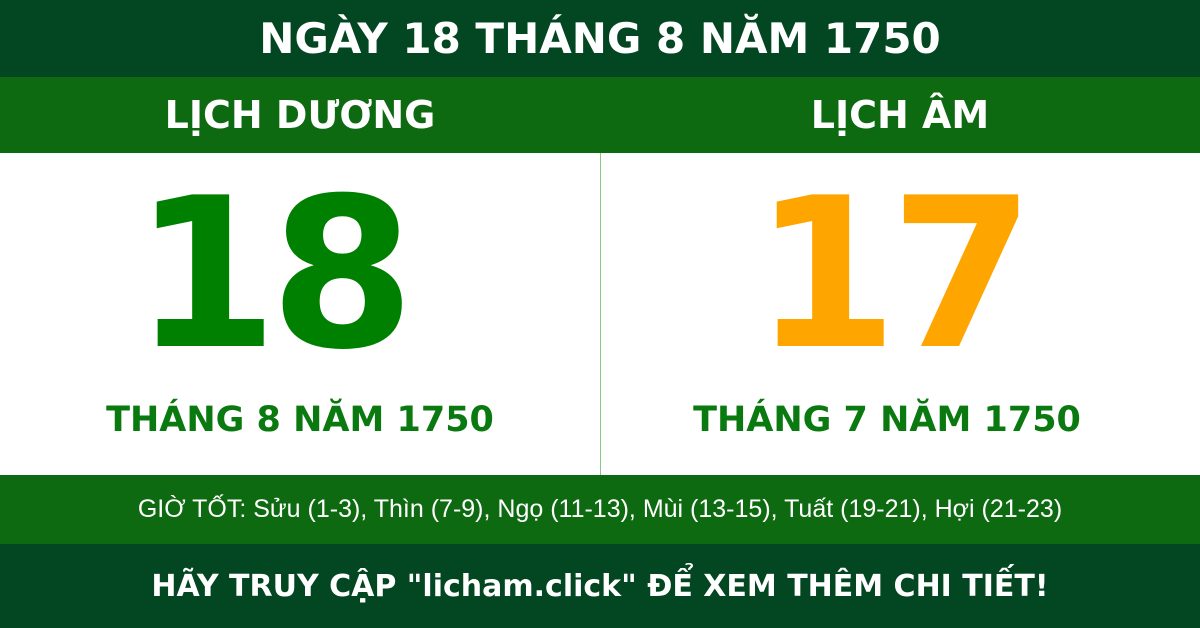 The height and width of the screenshot is (628, 1200). I want to click on lunar-month-year: THÁNG 7 NĂM 1750, so click(887, 420).